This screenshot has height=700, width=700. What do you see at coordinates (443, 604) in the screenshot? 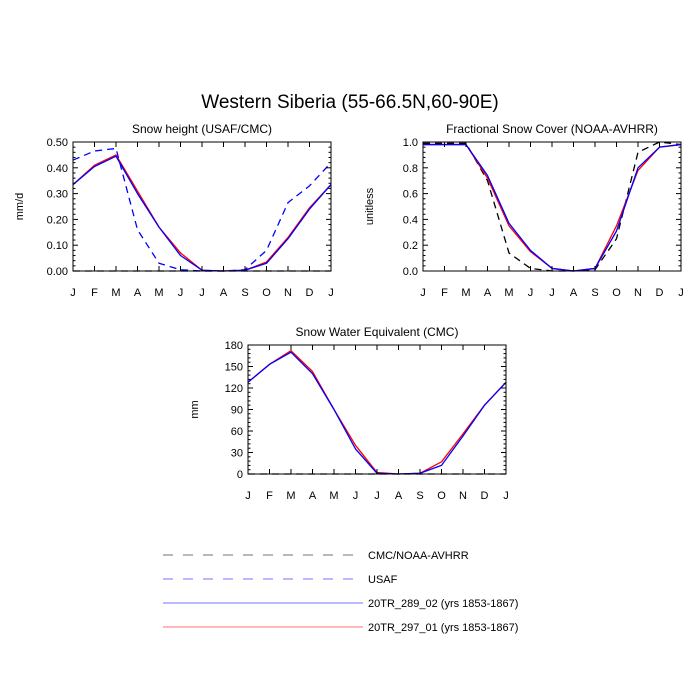
I see `legend-label-20tr-289: 20TR_289_02 (yrs 1853-1867)` at bounding box center [443, 604].